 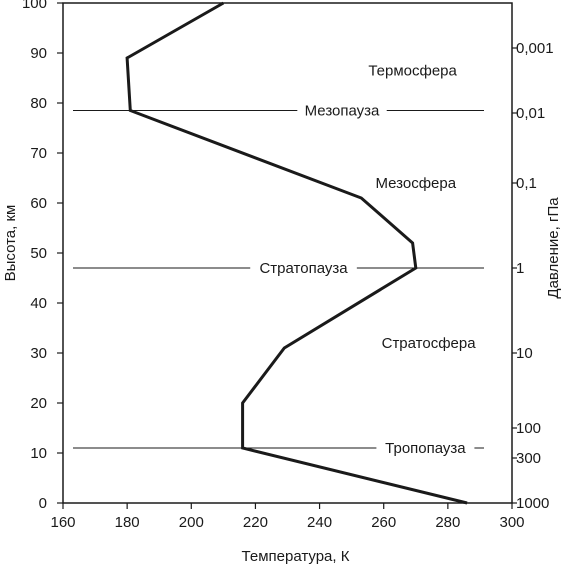 I want to click on pressure-tick-label: 0,01, so click(x=530, y=113).